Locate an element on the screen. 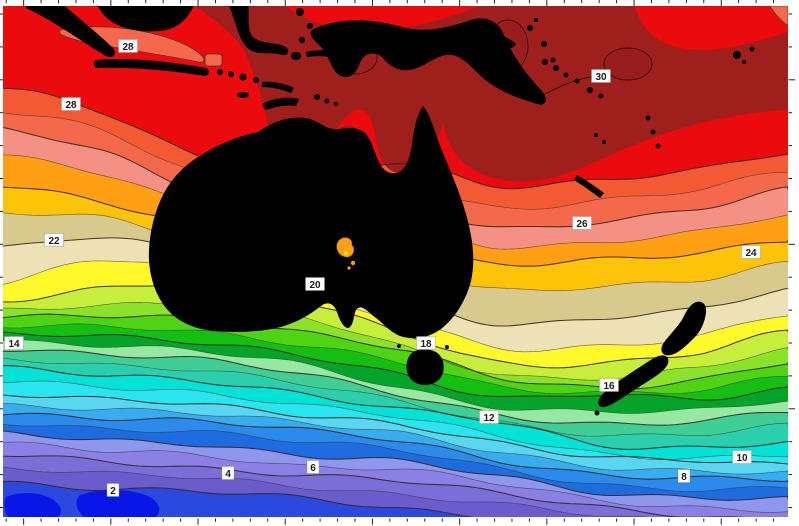  timor-island is located at coordinates (280, 103).